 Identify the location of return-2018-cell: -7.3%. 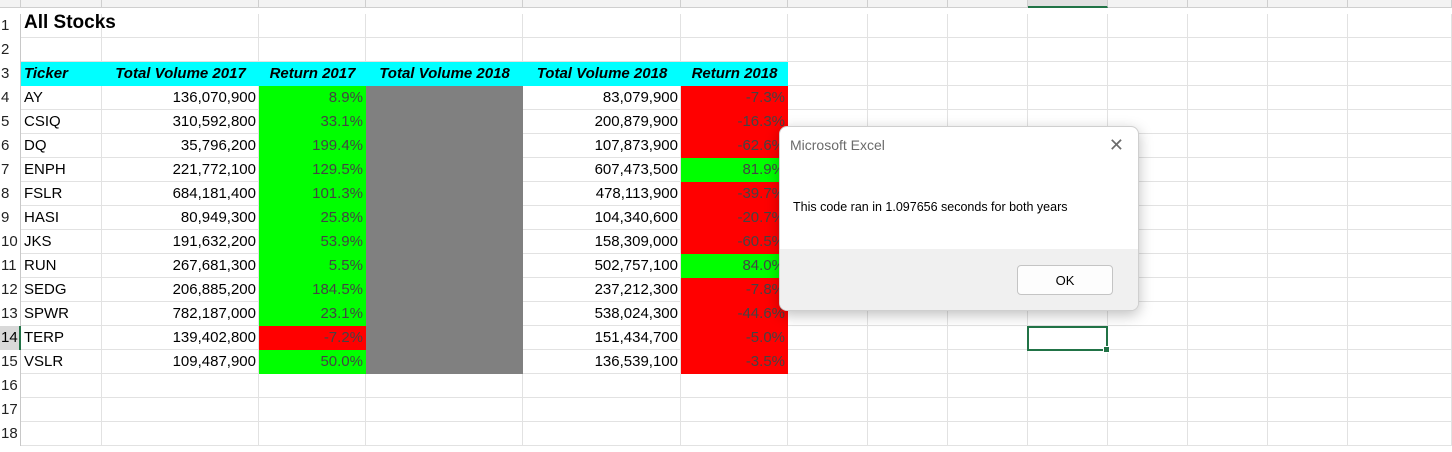
(734, 98).